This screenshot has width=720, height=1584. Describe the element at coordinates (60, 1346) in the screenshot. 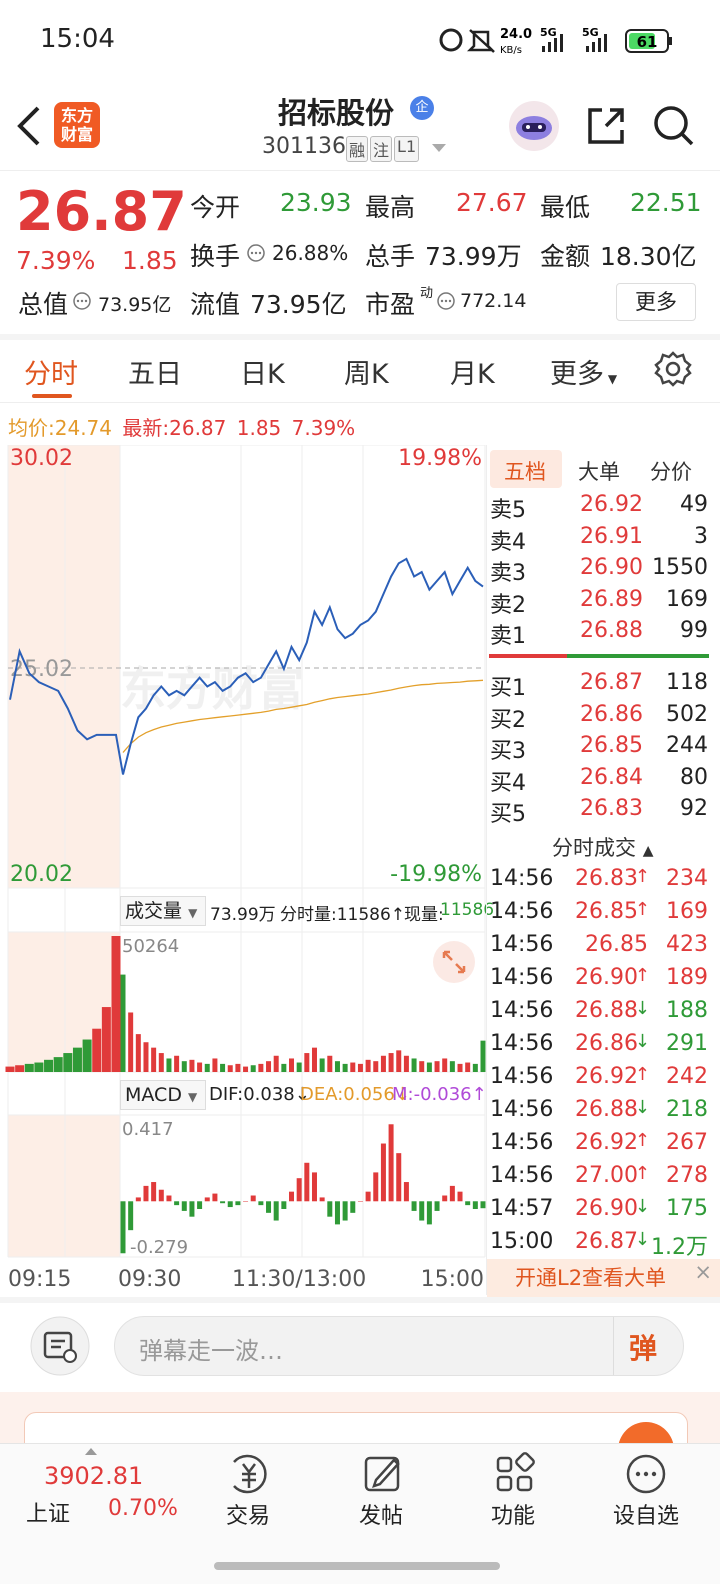

I see `danmaku-settings` at that location.